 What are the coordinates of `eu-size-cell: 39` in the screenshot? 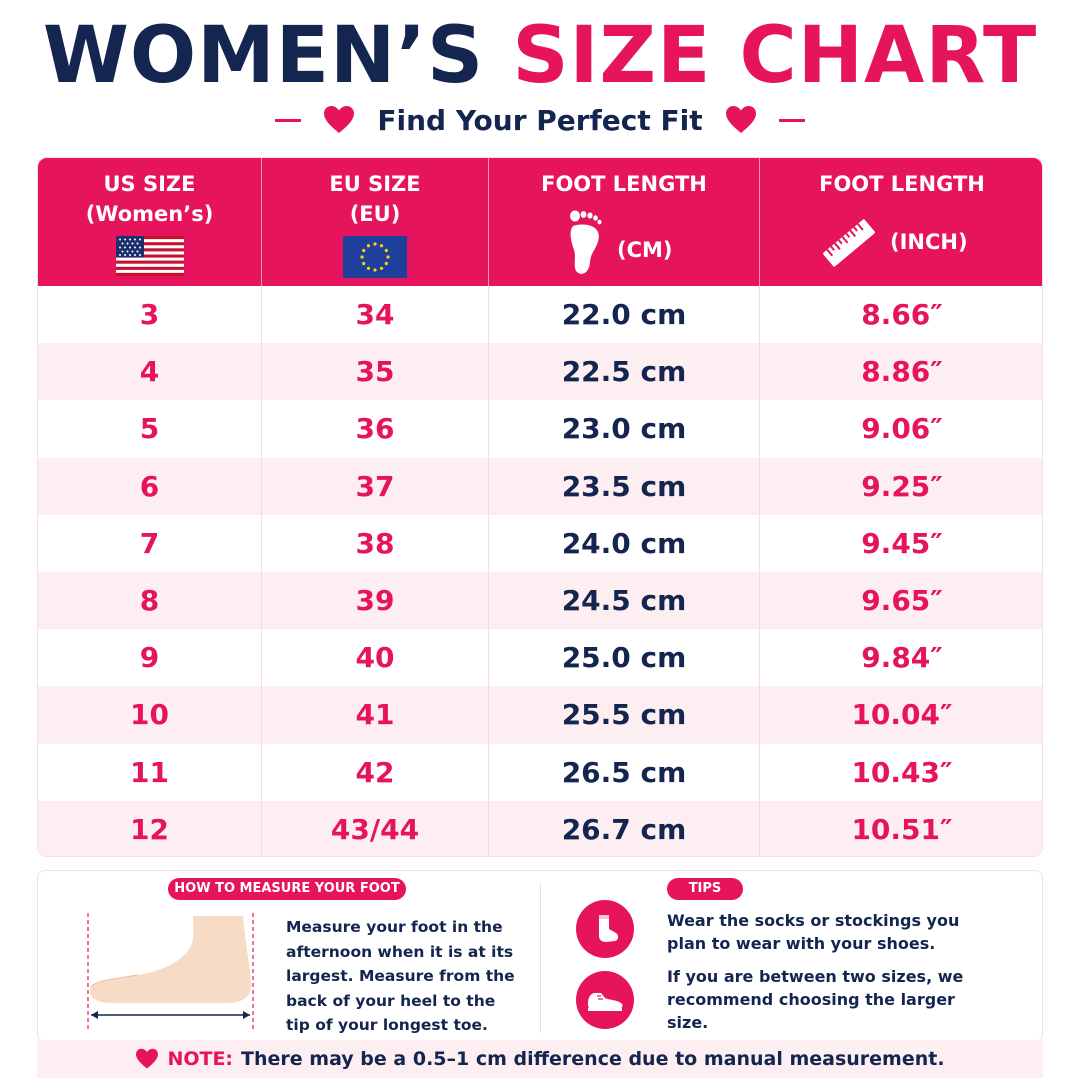 It's located at (375, 600).